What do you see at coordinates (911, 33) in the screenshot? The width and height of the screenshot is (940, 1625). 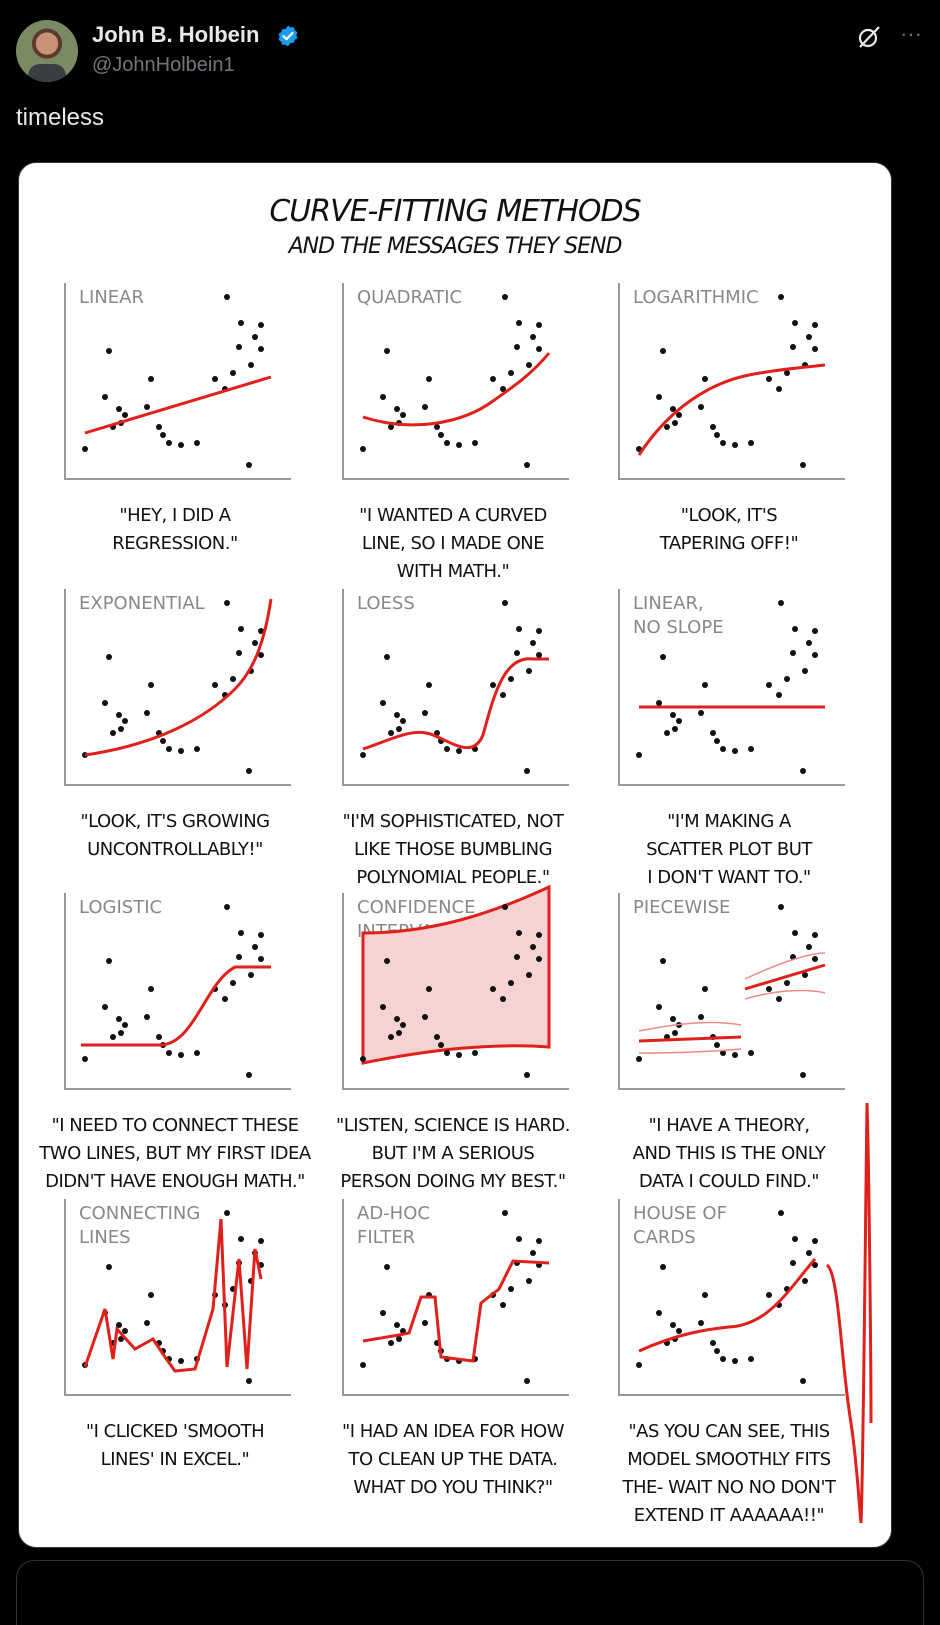 I see `more-icon: ···` at bounding box center [911, 33].